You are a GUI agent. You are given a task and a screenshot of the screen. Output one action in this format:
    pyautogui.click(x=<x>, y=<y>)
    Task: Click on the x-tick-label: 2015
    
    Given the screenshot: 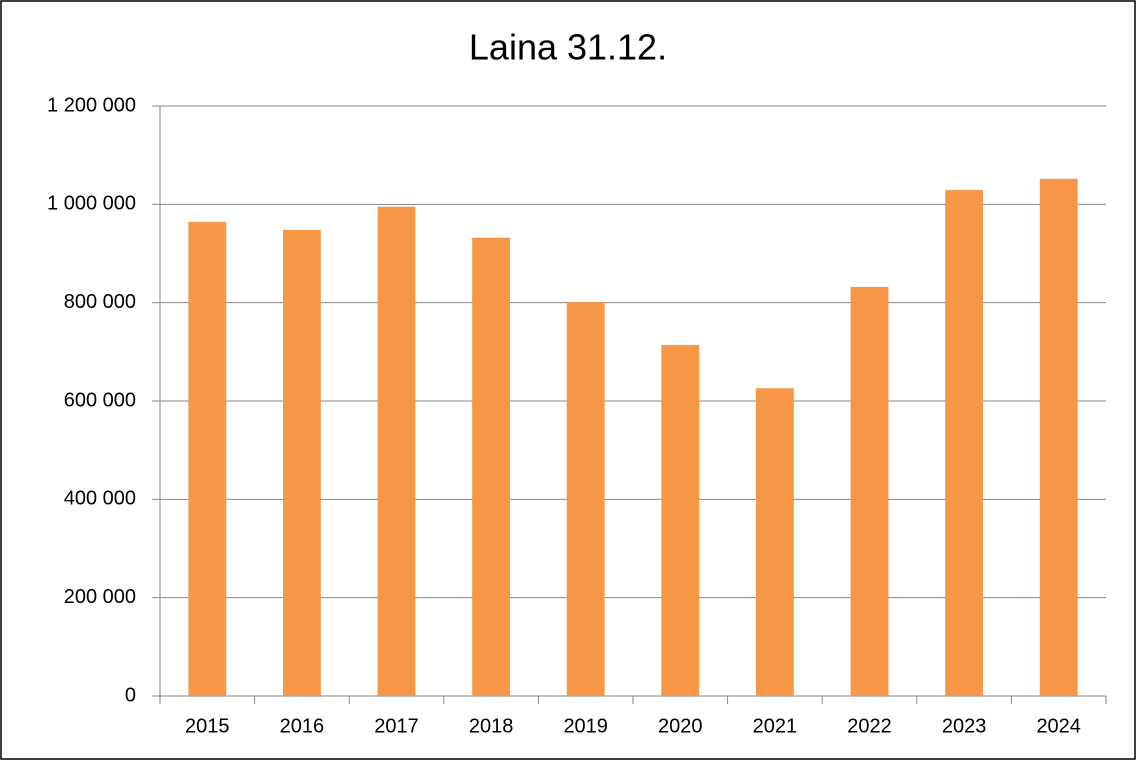 What is the action you would take?
    pyautogui.click(x=207, y=726)
    